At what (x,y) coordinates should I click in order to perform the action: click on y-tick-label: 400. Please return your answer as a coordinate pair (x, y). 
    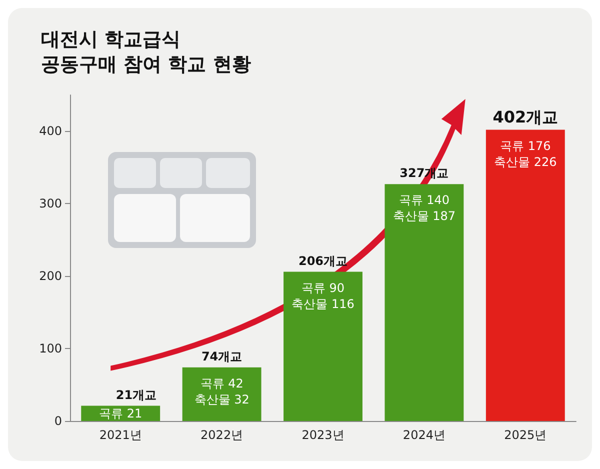
    Looking at the image, I should click on (50, 131).